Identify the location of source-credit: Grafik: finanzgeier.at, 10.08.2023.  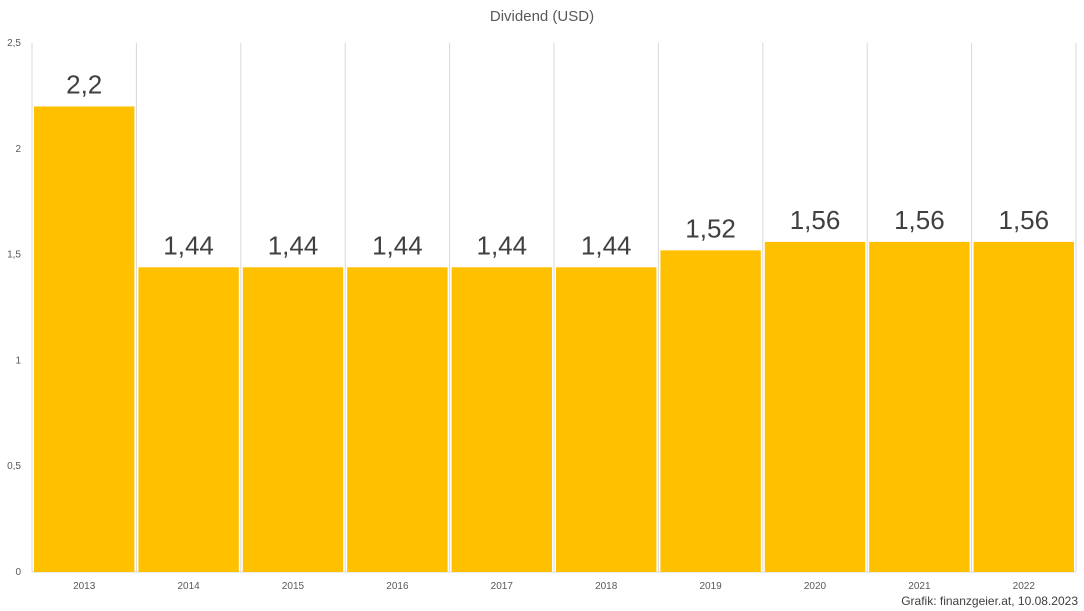
(989, 601).